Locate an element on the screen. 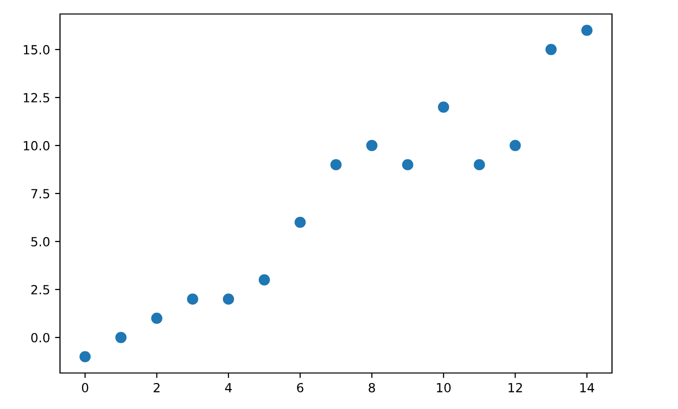 This screenshot has width=678, height=409. x-tick-label: 0 is located at coordinates (85, 387).